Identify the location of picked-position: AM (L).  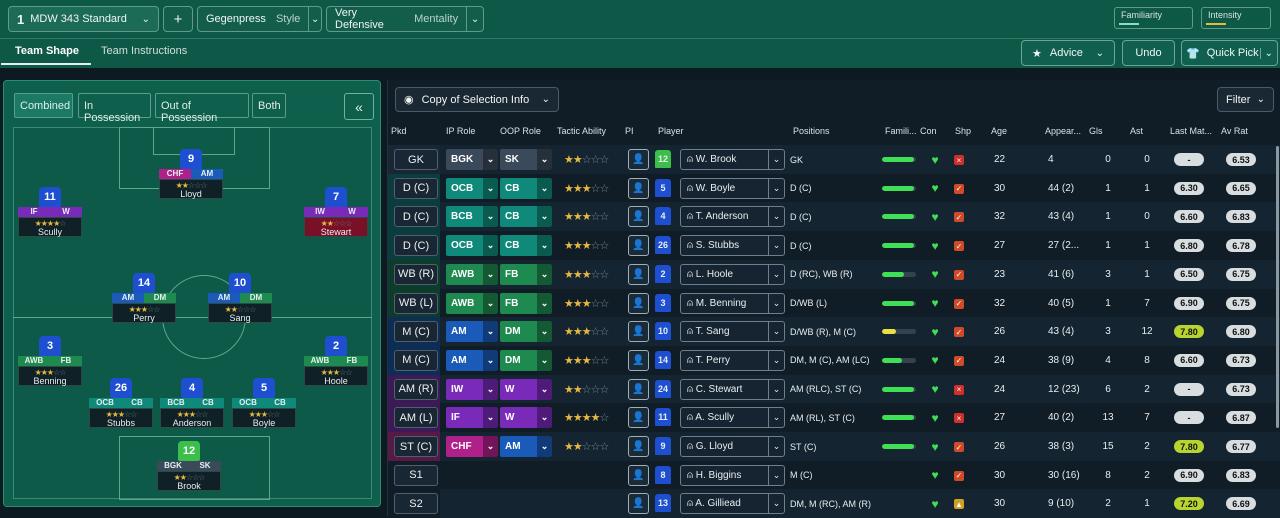
(416, 418).